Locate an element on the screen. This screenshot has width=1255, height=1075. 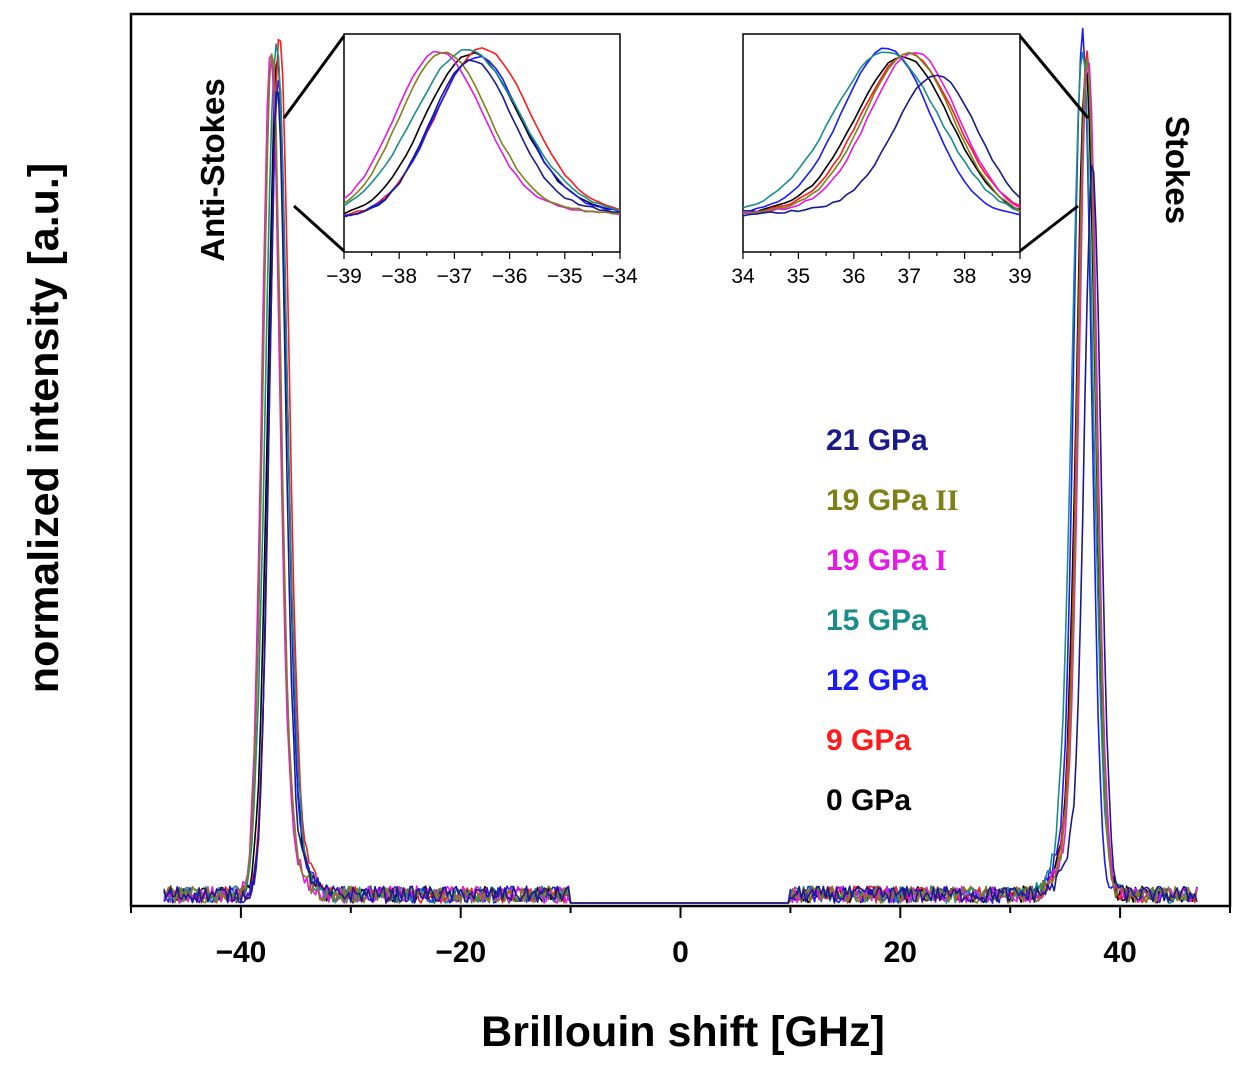
anti-stokes-label: Anti-Stokes is located at coordinates (212, 169).